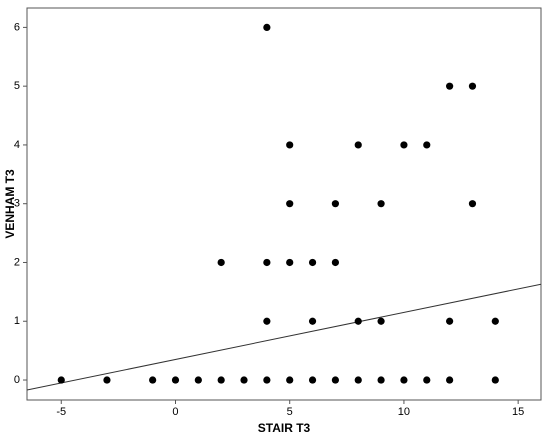 Image resolution: width=550 pixels, height=438 pixels. I want to click on y-tick-label: 6, so click(17, 27).